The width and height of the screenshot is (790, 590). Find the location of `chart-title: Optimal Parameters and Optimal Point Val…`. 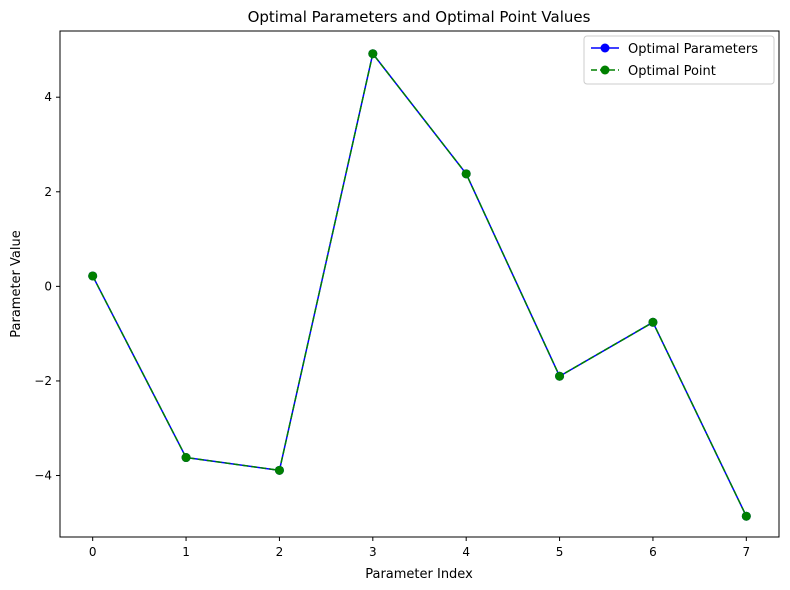

chart-title: Optimal Parameters and Optimal Point Val… is located at coordinates (419, 17).